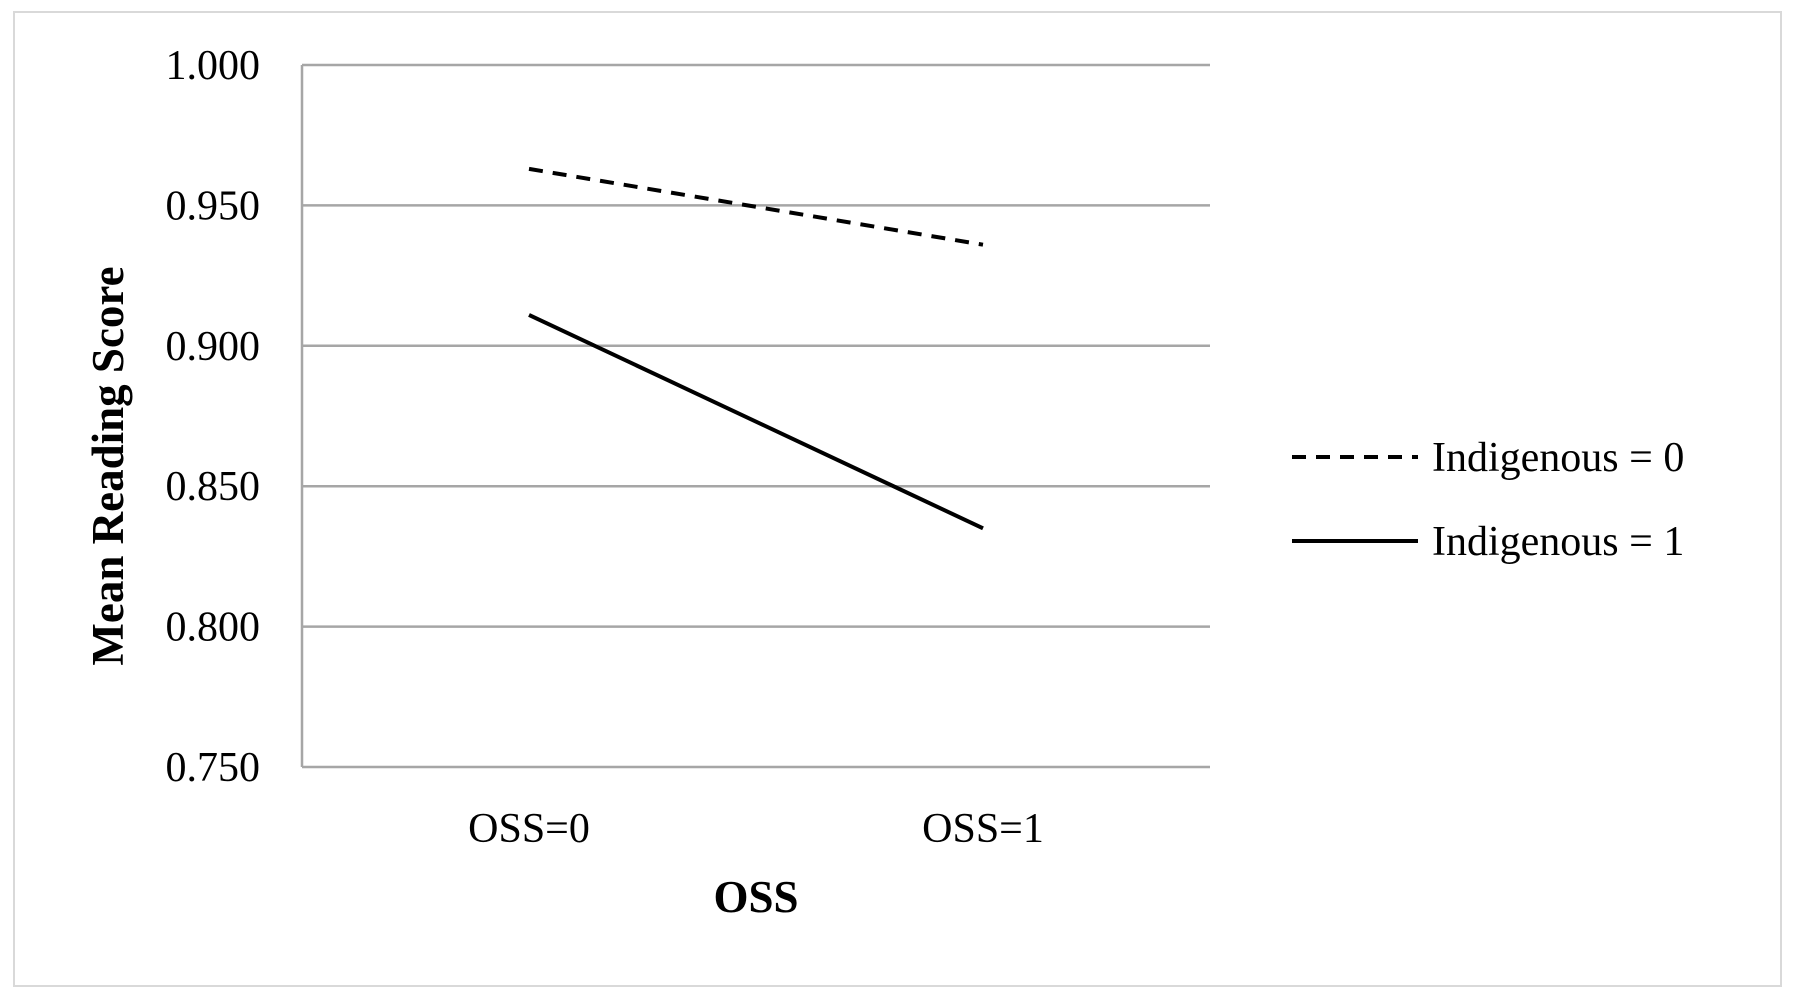 Image resolution: width=1795 pixels, height=998 pixels. What do you see at coordinates (1558, 458) in the screenshot?
I see `legend-label-1: Indigenous = 0` at bounding box center [1558, 458].